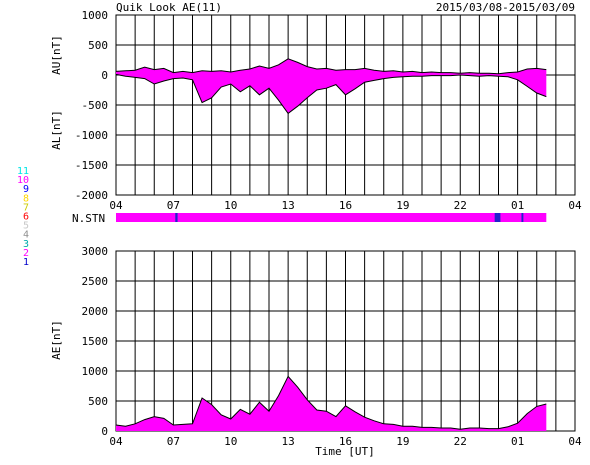  I want to click on chart-title: Quik Look AE(11), so click(169, 7).